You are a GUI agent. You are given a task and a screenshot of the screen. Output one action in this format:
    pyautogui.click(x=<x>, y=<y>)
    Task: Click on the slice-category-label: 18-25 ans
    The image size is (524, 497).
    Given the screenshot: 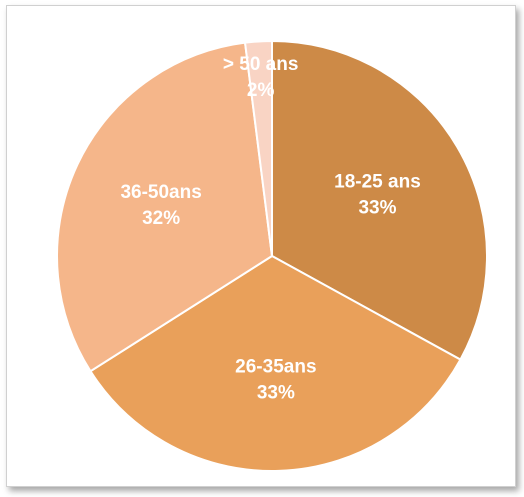 What is the action you would take?
    pyautogui.click(x=377, y=182)
    